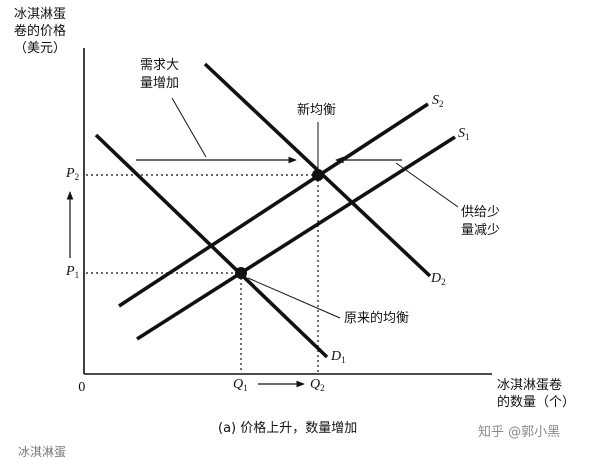 Image resolution: width=600 pixels, height=459 pixels. I want to click on y-axis-label: 冰淇淋蛋 卷的价格 （美元）, so click(40, 31).